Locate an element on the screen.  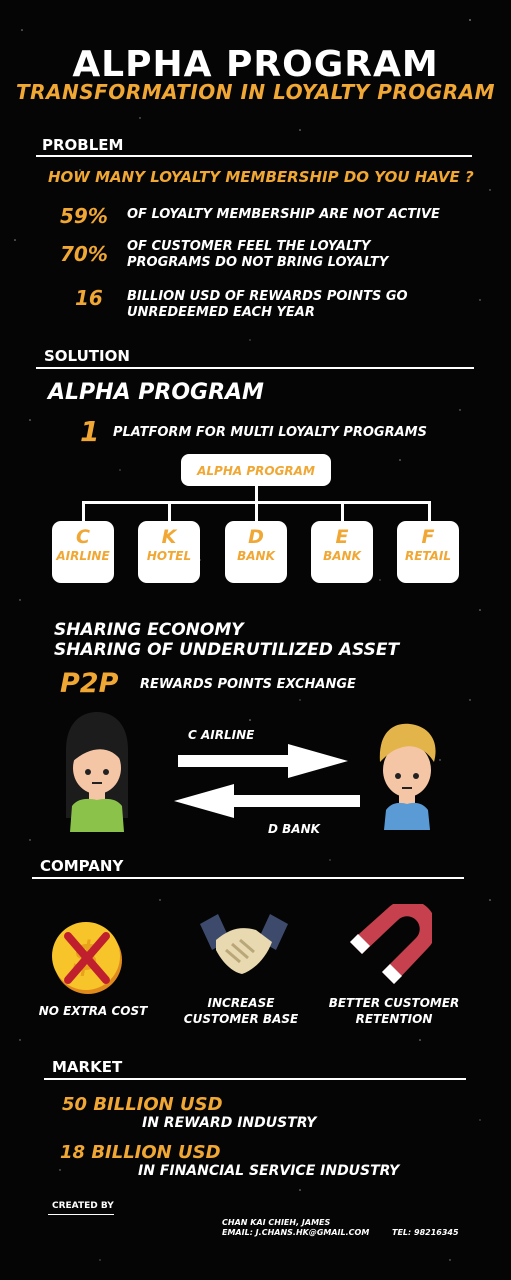
page-title: ALPHA PROGRAM is located at coordinates (255, 64).